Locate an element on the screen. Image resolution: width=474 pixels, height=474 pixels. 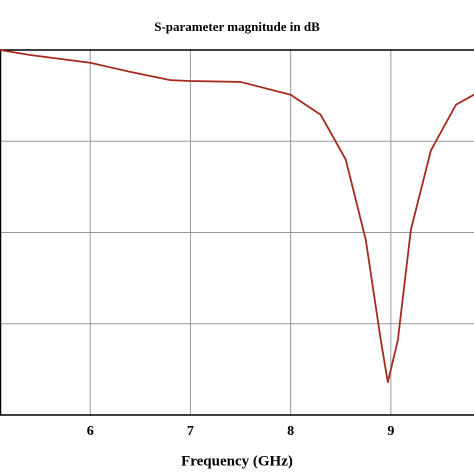
x-tick-label: 6 is located at coordinates (90, 431).